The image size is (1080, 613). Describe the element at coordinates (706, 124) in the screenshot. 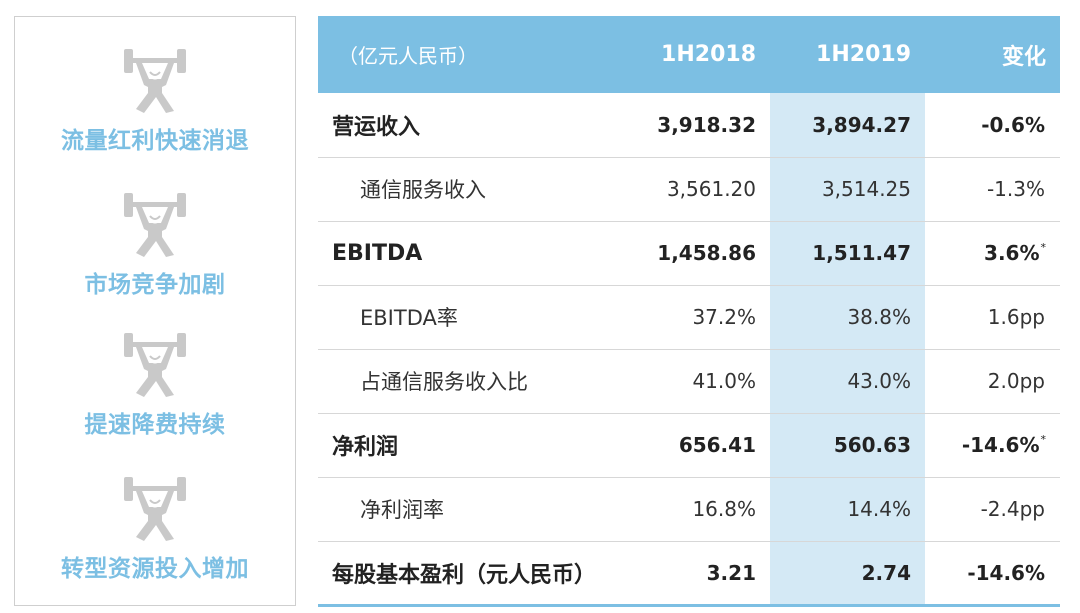

I see `value-1h2018: 3,918.32` at that location.